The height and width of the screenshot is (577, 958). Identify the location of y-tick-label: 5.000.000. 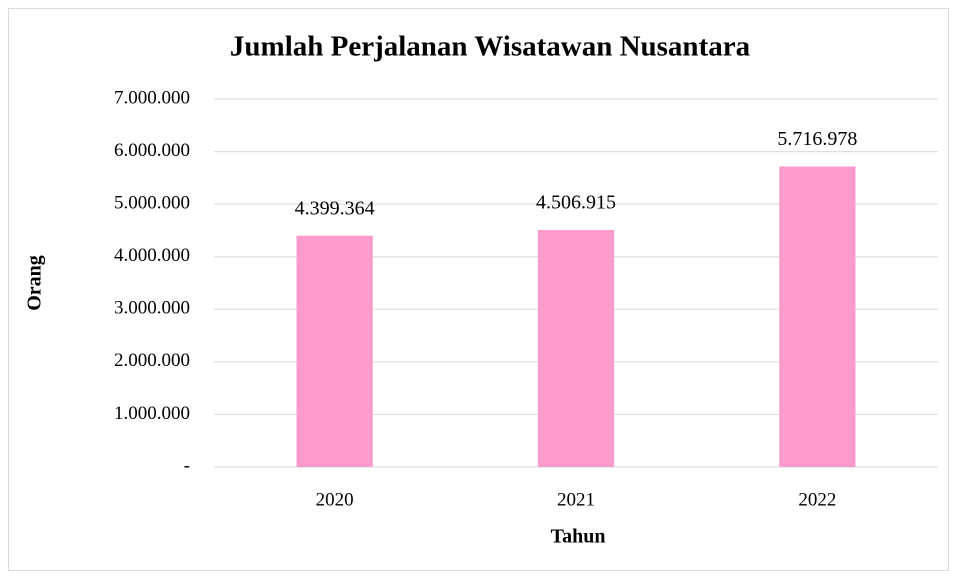
(152, 203).